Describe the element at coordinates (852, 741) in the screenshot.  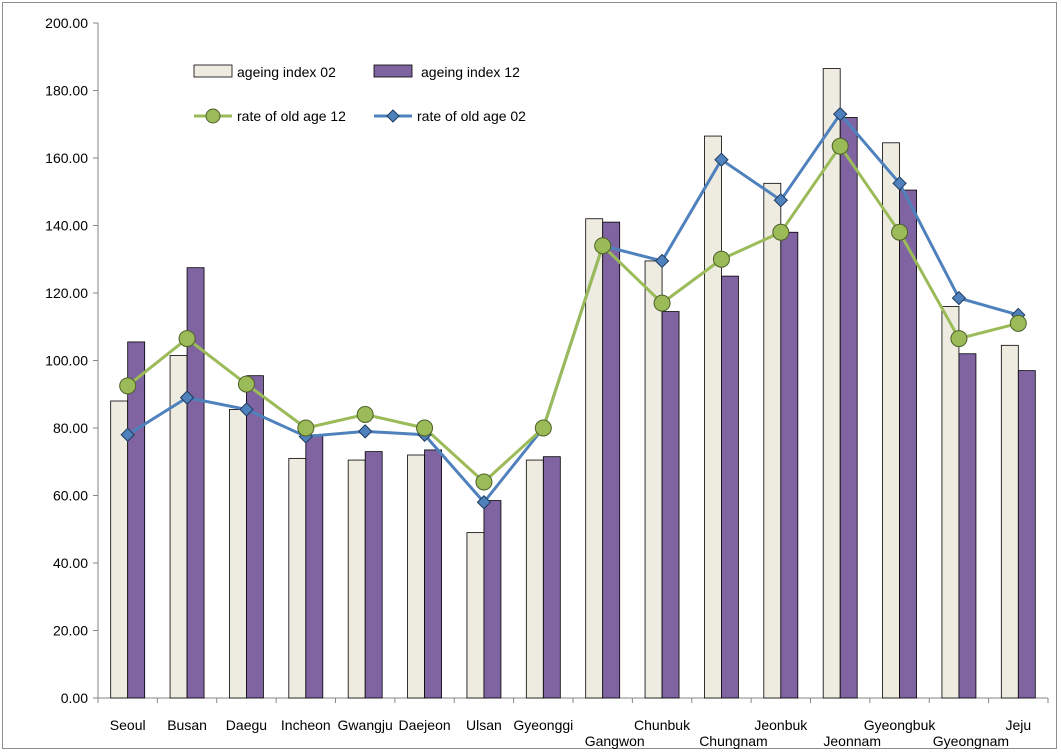
I see `x-tick-label: Jeonnam` at that location.